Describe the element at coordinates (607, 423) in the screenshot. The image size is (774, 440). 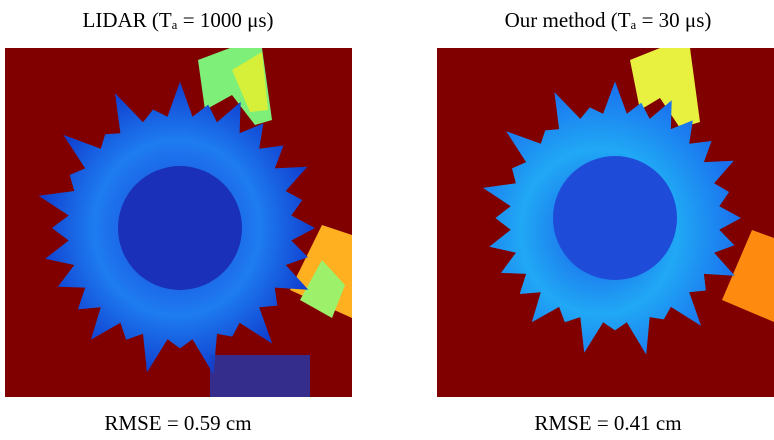
I see `panel-caption: RMSE = 0.41 cm` at that location.